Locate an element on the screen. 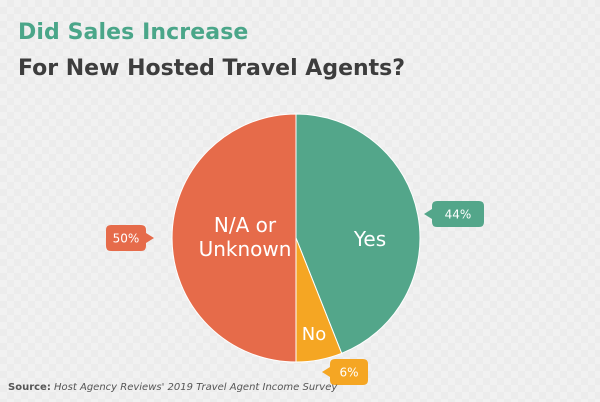 The width and height of the screenshot is (600, 402). callout-no: 6% is located at coordinates (345, 372).